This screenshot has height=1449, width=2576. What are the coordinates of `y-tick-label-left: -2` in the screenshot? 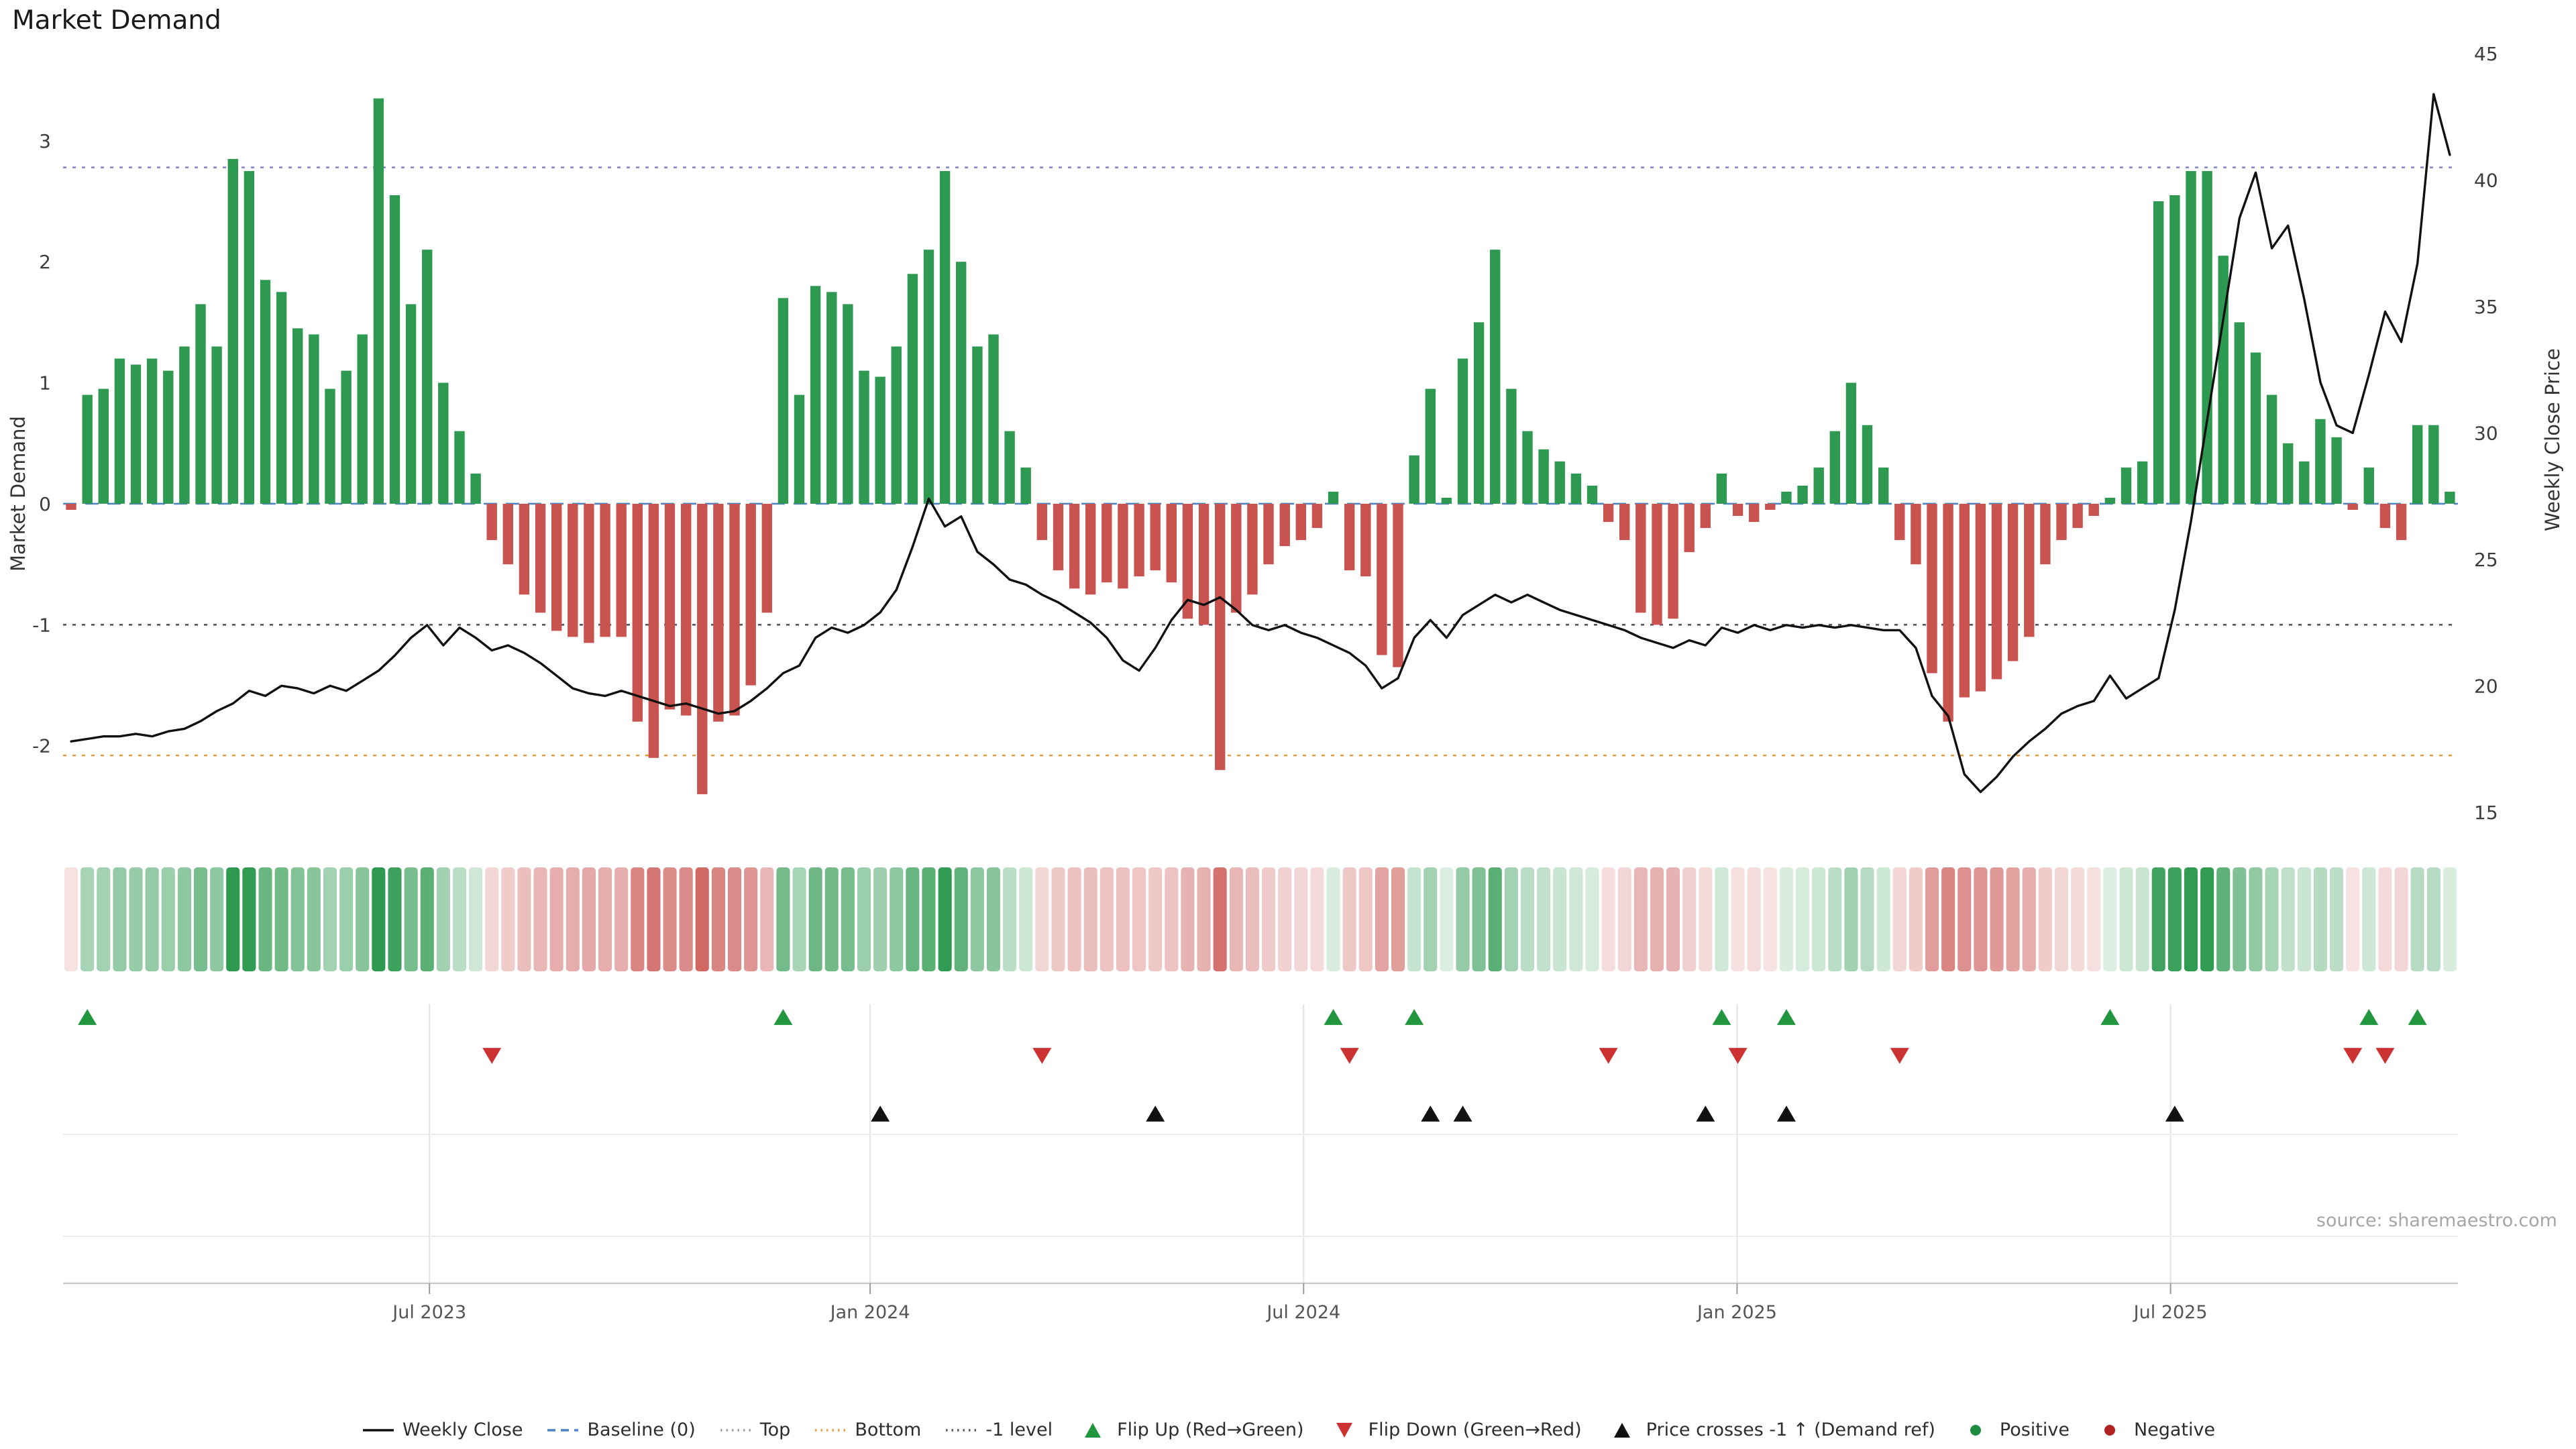 It's located at (41, 746).